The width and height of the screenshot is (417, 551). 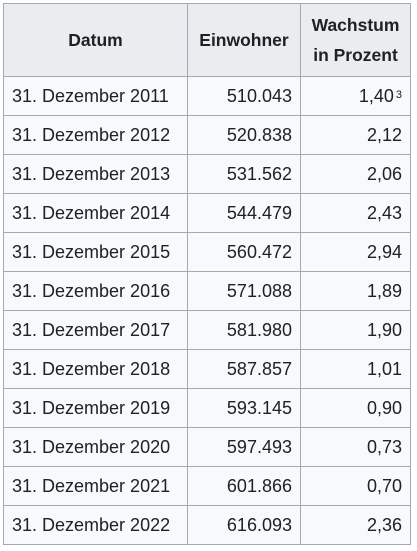 I want to click on growth-value: 0,70, so click(x=384, y=485).